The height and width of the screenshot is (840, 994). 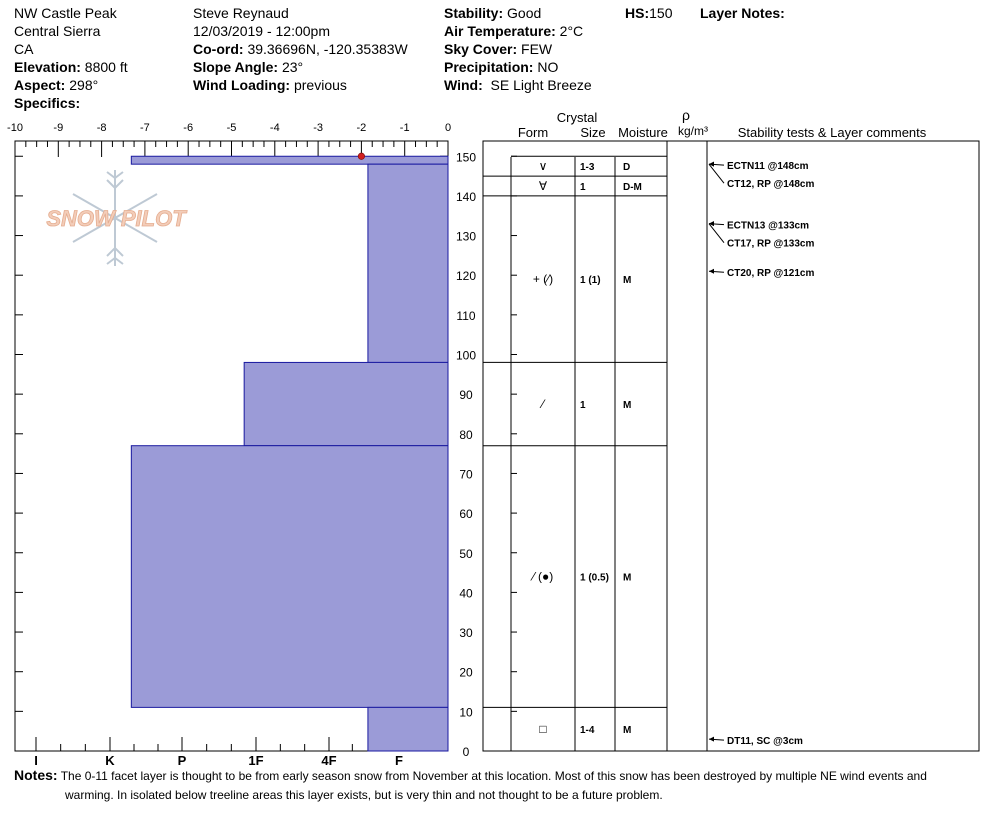 I want to click on height-tick-label: 60, so click(x=466, y=514).